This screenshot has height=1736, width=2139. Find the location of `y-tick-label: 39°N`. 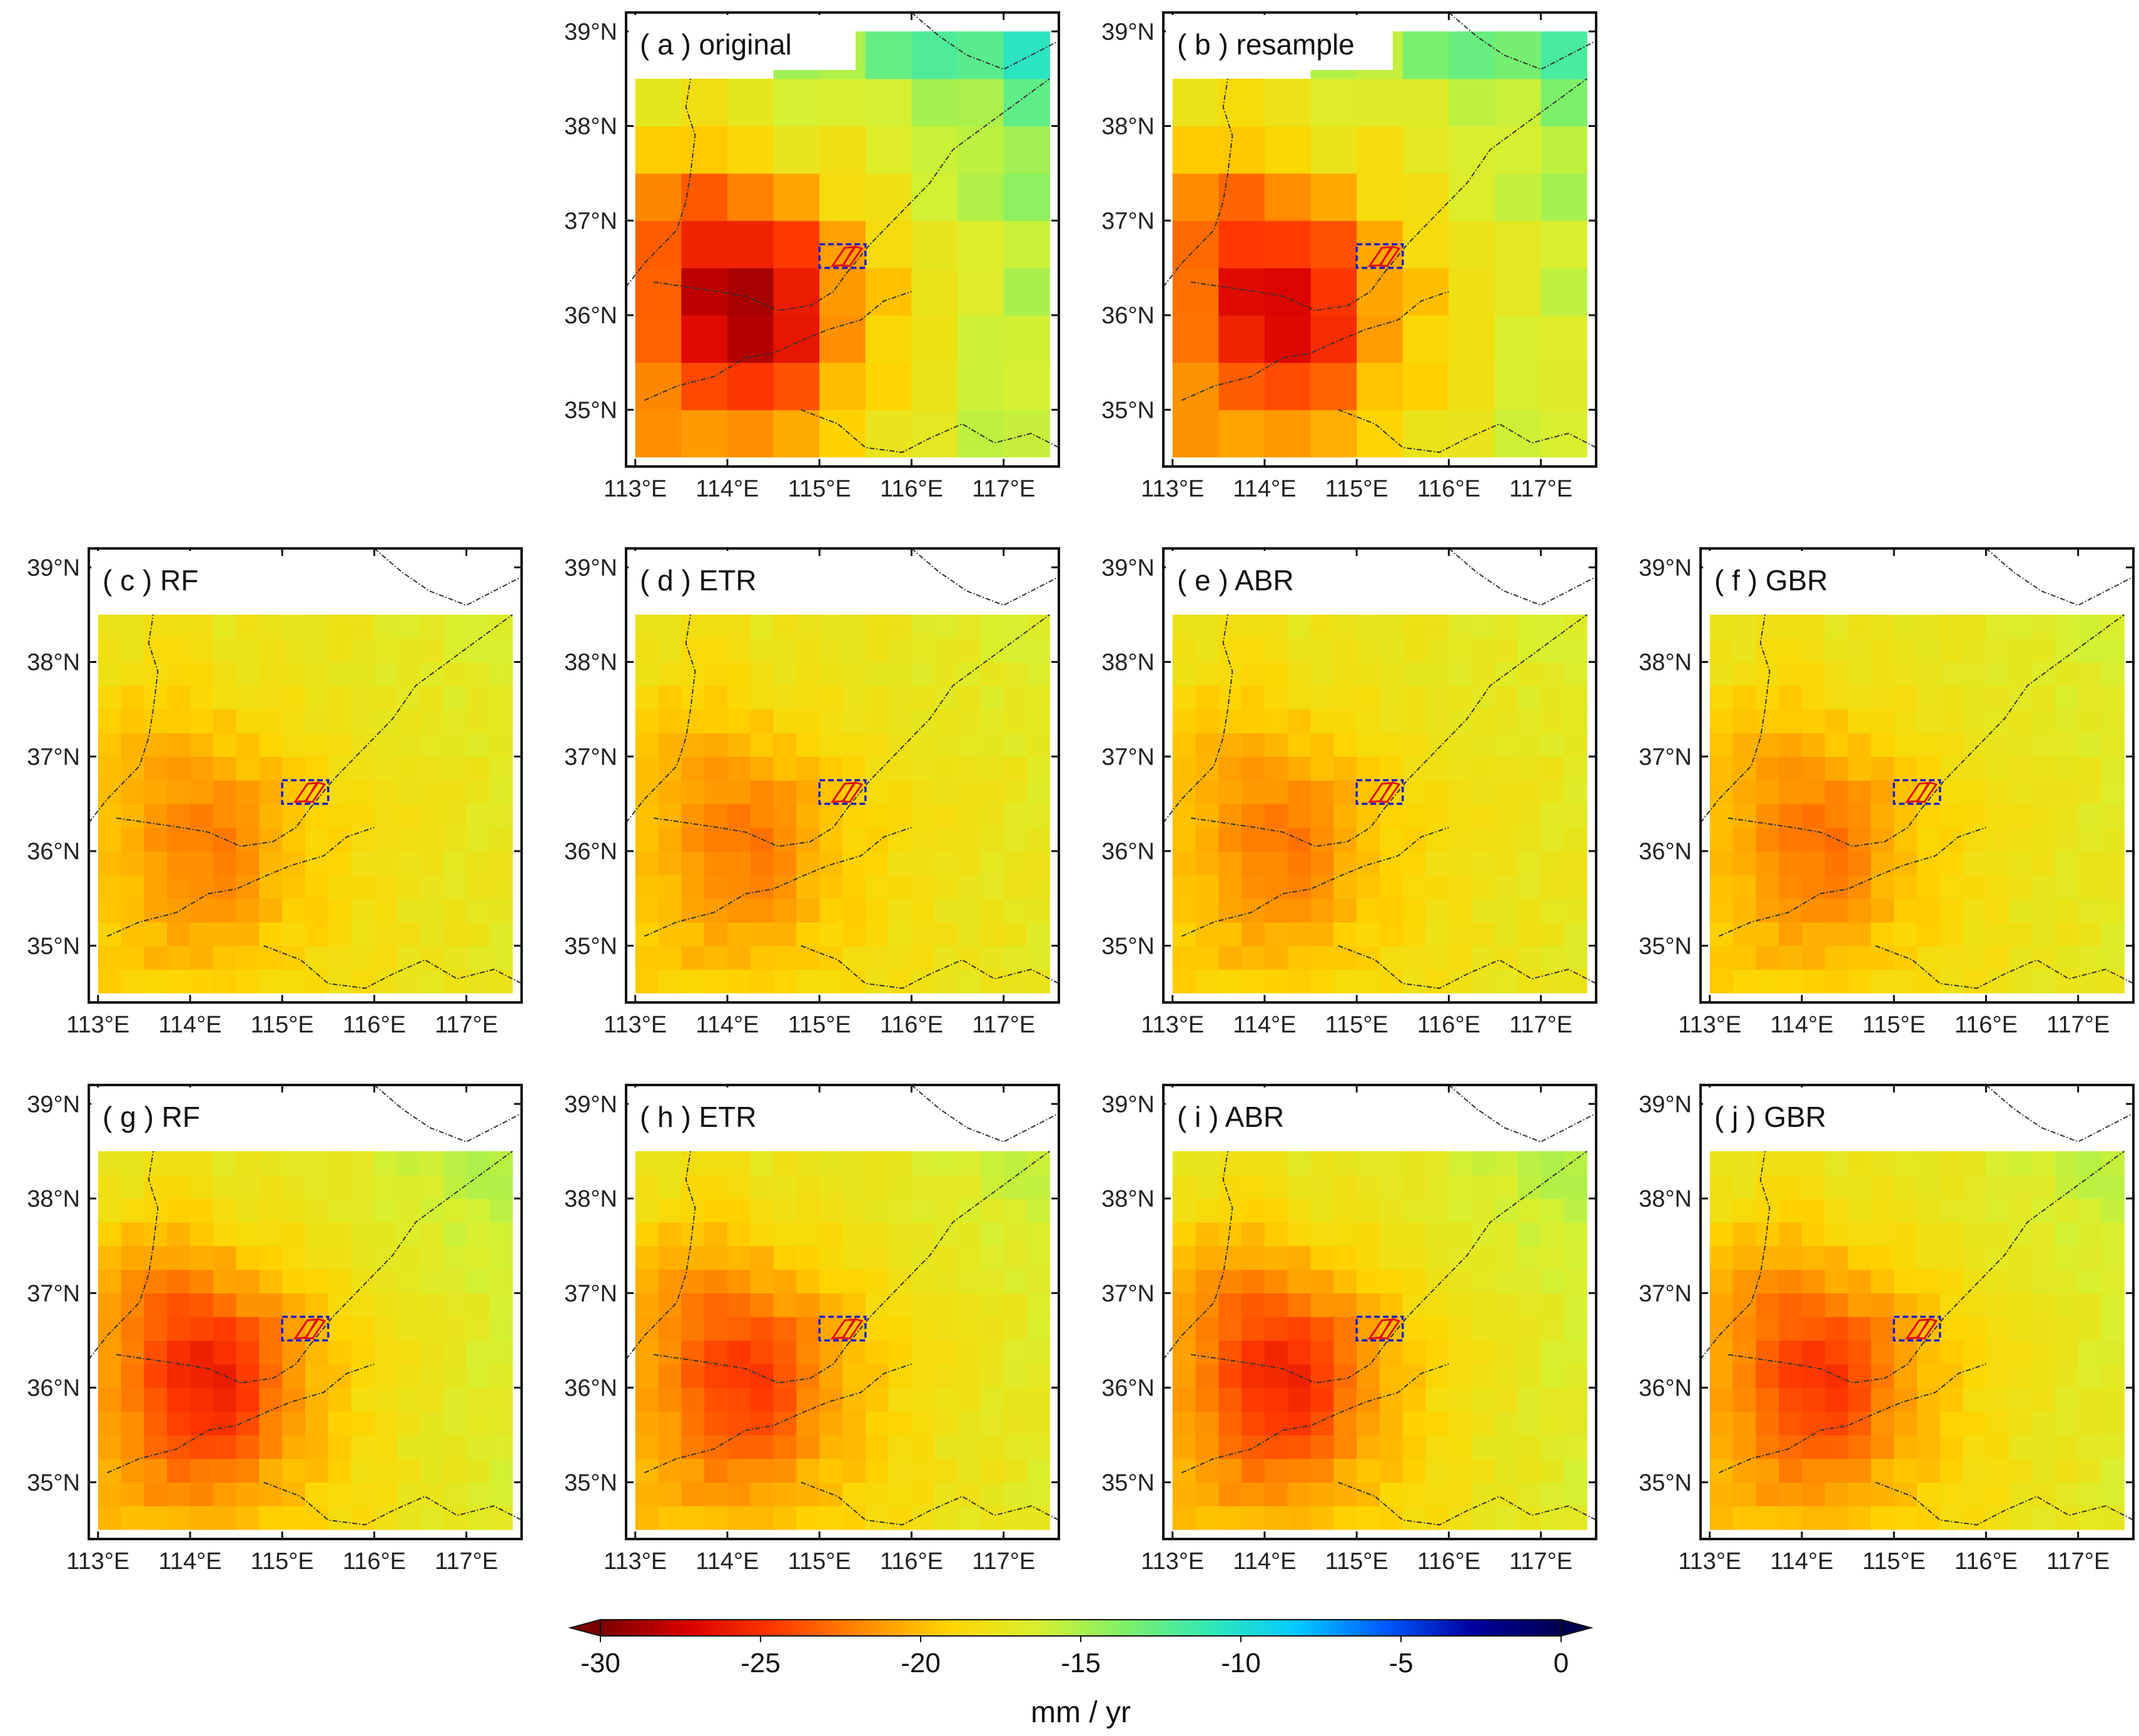

y-tick-label: 39°N is located at coordinates (53, 568).